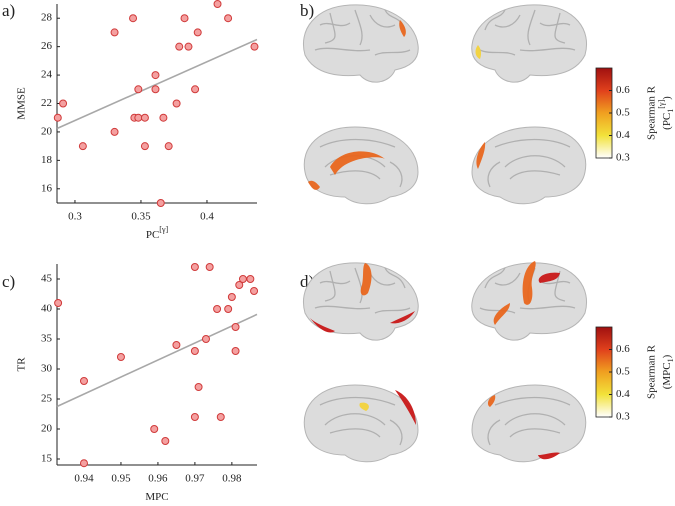 This screenshot has width=675, height=506. What do you see at coordinates (163, 229) in the screenshot?
I see `label-part: [γ]` at bounding box center [163, 229].